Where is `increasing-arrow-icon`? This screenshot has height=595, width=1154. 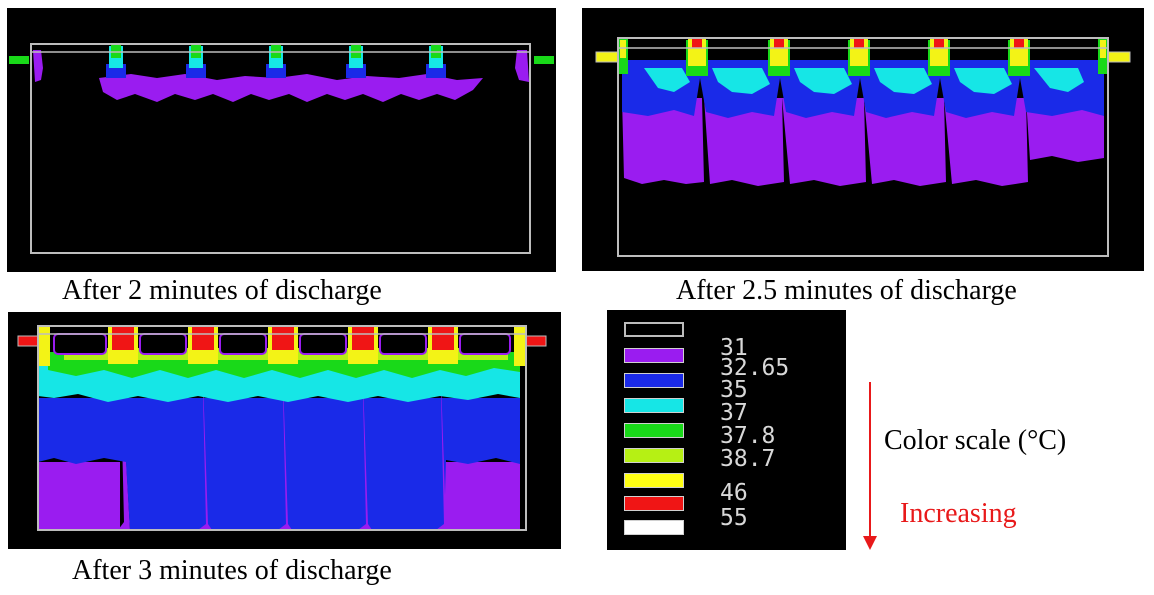
increasing-arrow-icon is located at coordinates (870, 466).